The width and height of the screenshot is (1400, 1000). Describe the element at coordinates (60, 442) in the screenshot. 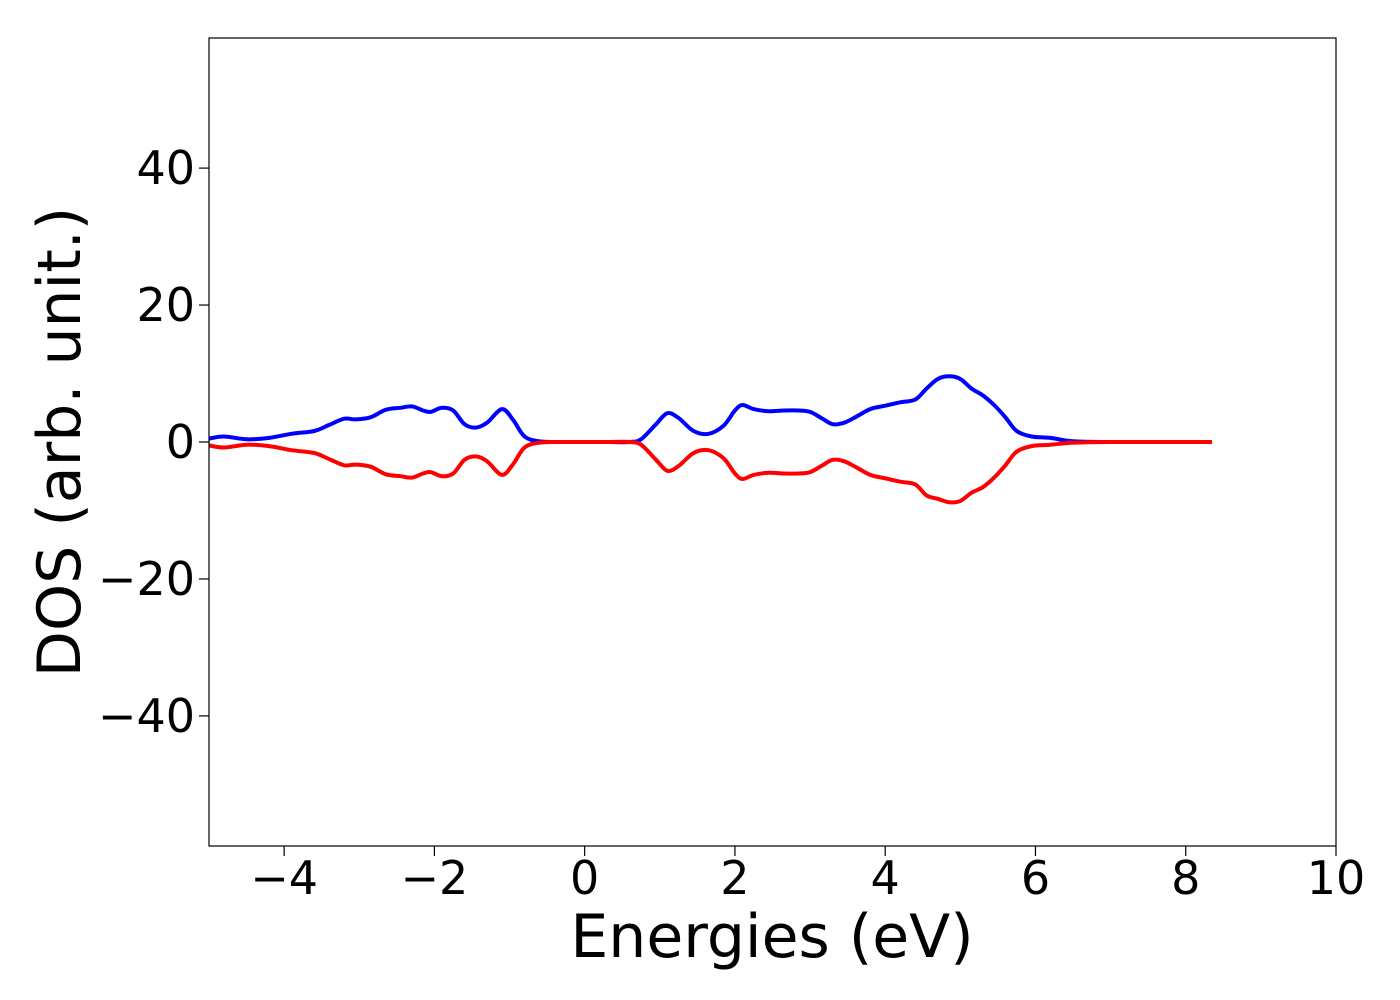

I see `y-axis-title: DOS (arb. unit.)` at that location.